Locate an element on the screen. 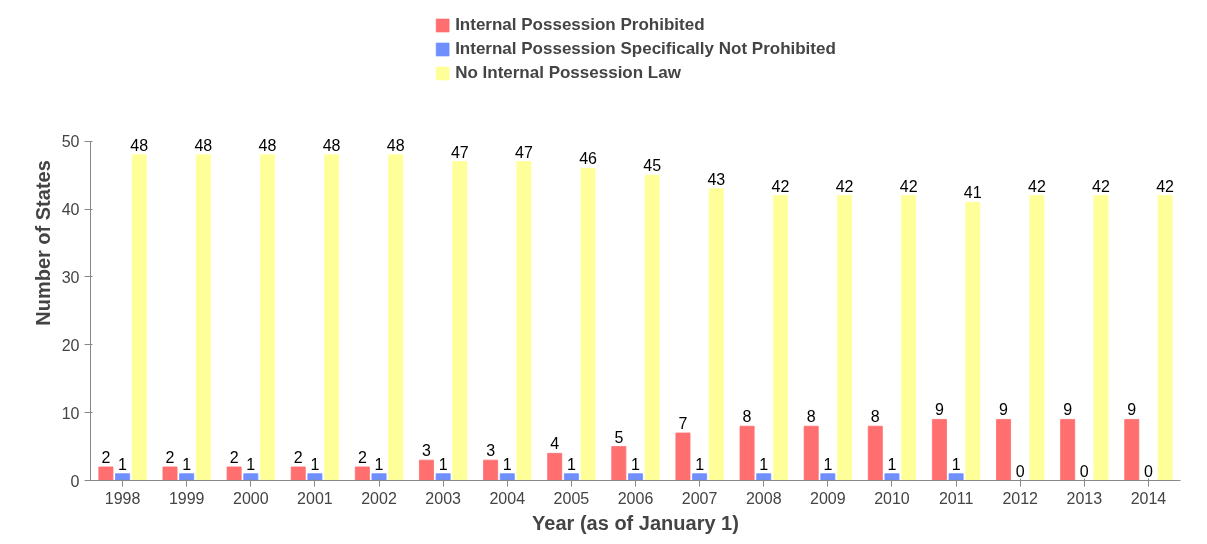  y-tick-label: 20 is located at coordinates (70, 345).